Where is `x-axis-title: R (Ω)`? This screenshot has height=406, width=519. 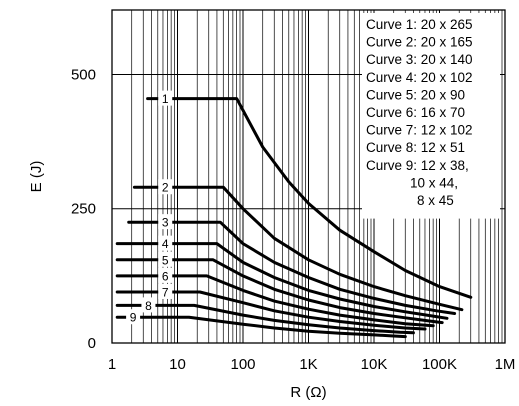
x-axis-title: R (Ω) is located at coordinates (308, 392).